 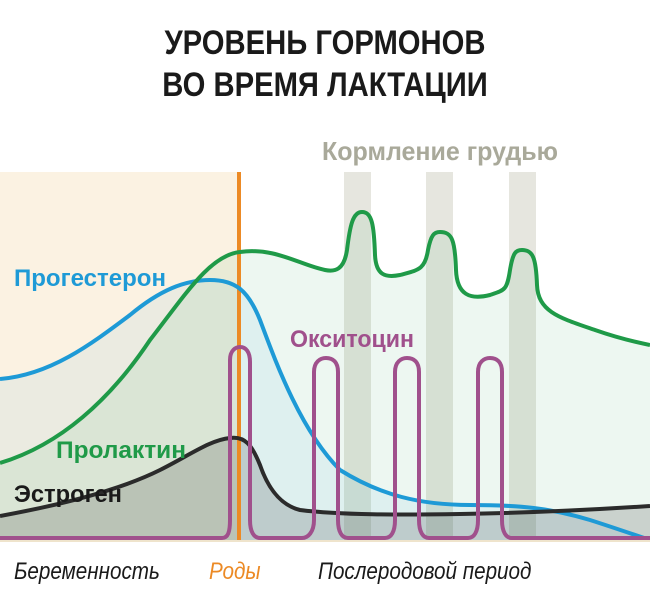 What do you see at coordinates (440, 151) in the screenshot?
I see `feeding-annotation: Кормление грудью` at bounding box center [440, 151].